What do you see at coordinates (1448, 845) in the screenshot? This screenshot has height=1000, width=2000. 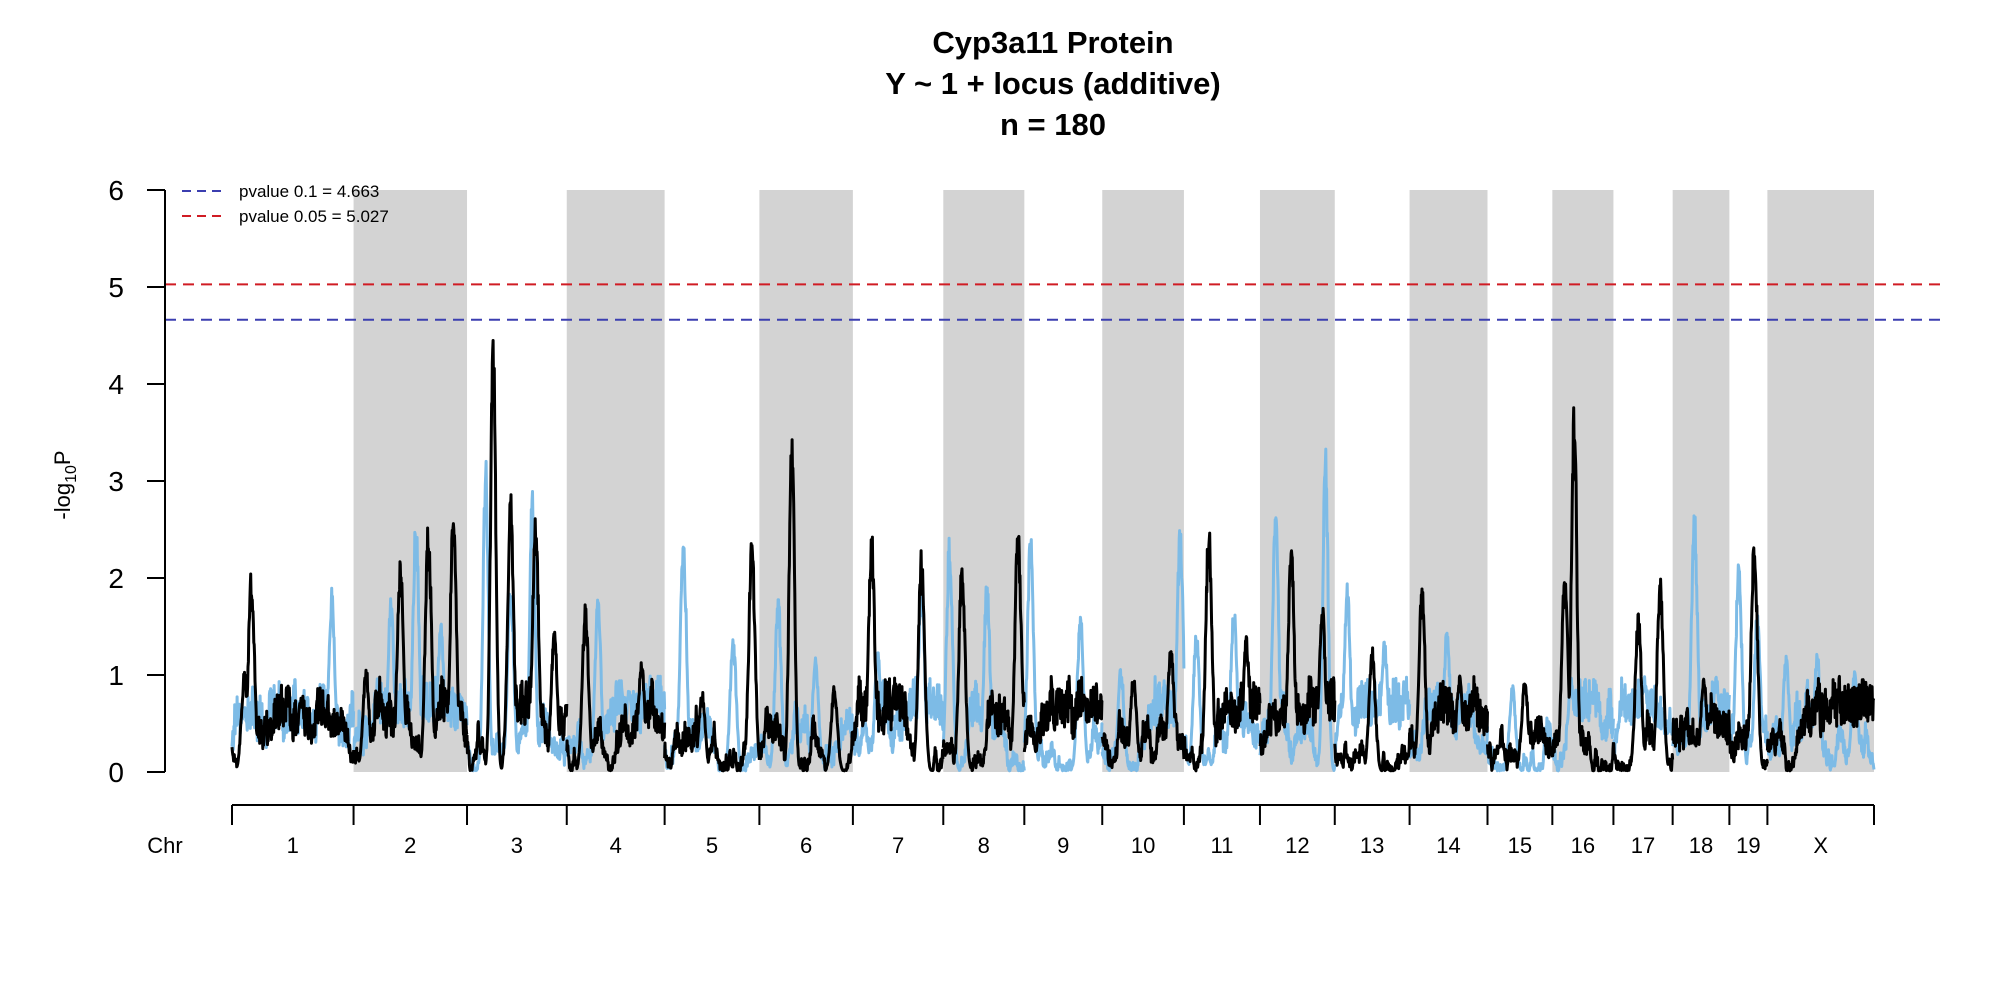 I see `chr-label-14: 14` at bounding box center [1448, 845].